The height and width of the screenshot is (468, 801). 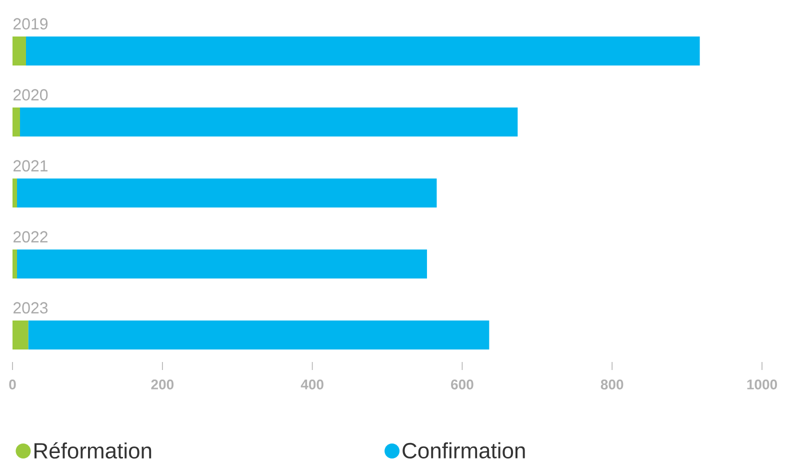 I want to click on y-tick-label: 2023, so click(x=31, y=308).